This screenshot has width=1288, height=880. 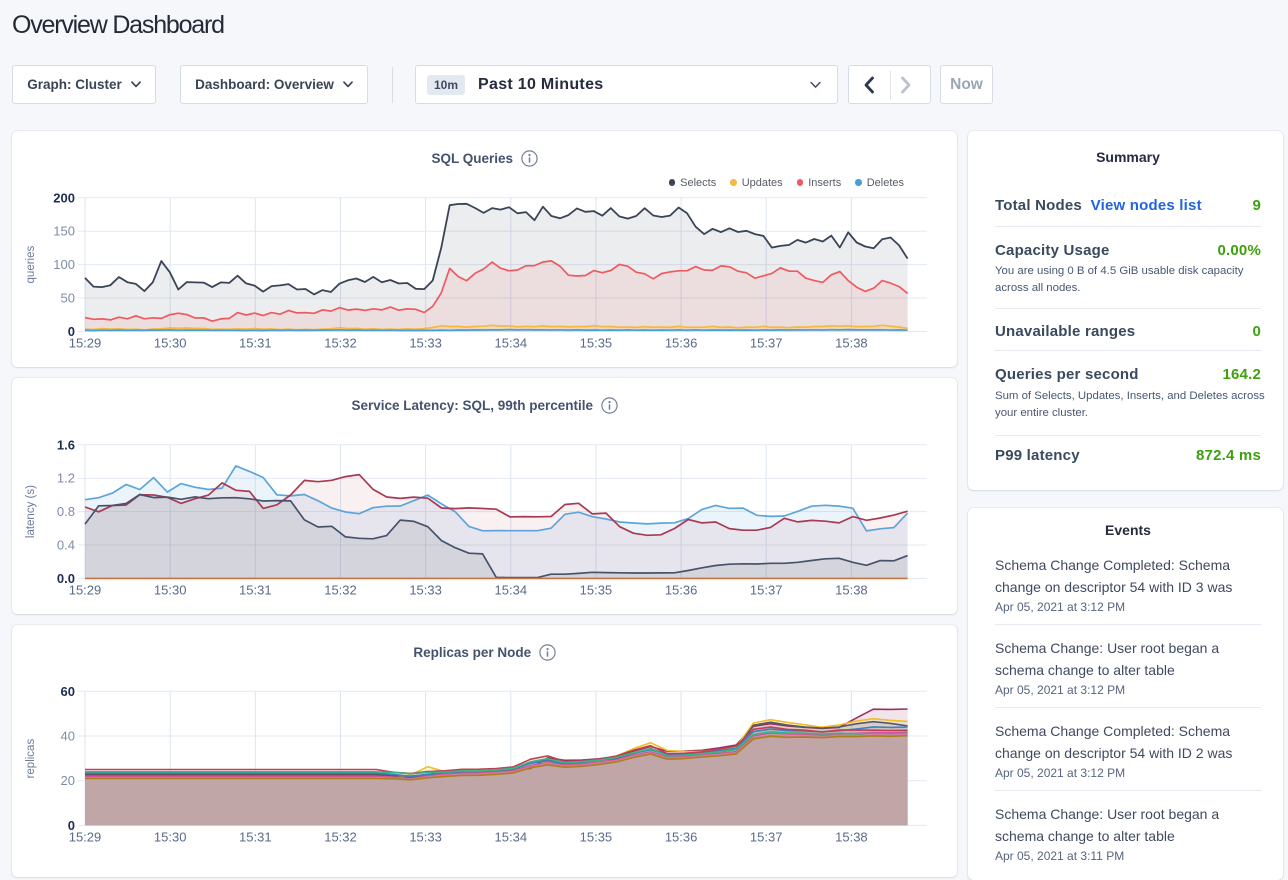 I want to click on svg-text: 1.2, so click(x=66, y=478).